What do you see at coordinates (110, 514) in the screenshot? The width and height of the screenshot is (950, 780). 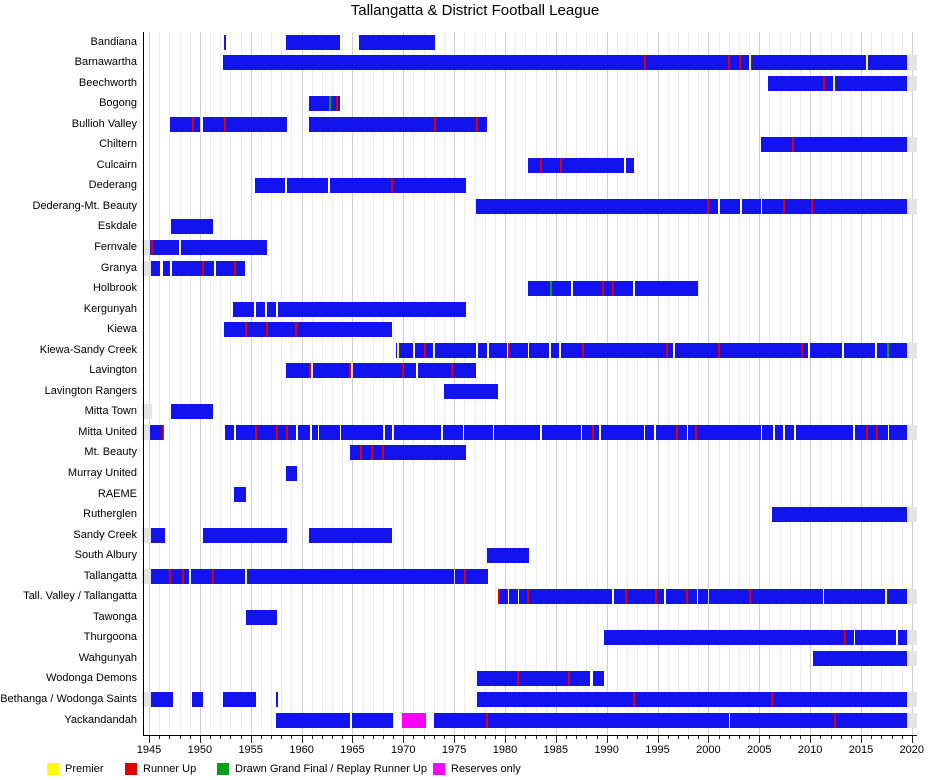 I see `club-label: Rutherglen` at bounding box center [110, 514].